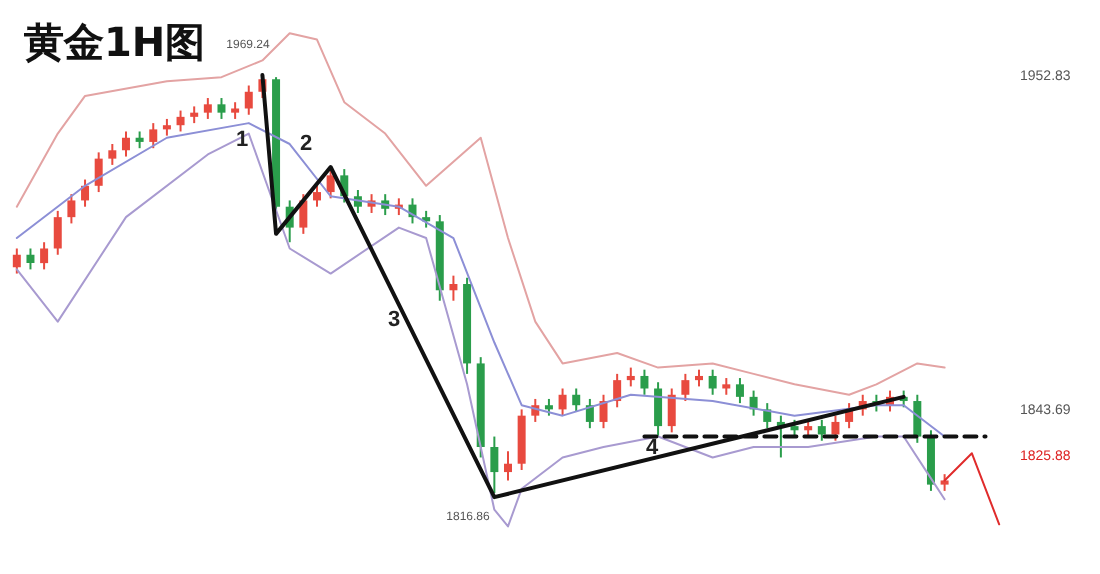  Describe the element at coordinates (306, 144) in the screenshot. I see `annotation: 2` at that location.